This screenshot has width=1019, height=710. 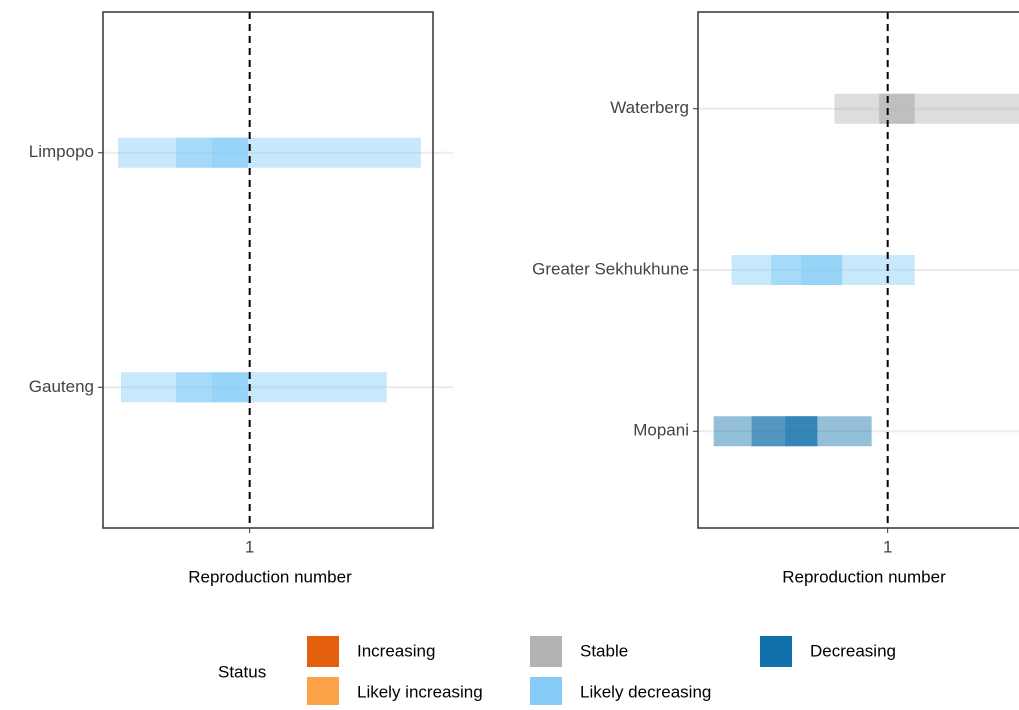 I want to click on legend-label: Likely increasing, so click(x=420, y=691).